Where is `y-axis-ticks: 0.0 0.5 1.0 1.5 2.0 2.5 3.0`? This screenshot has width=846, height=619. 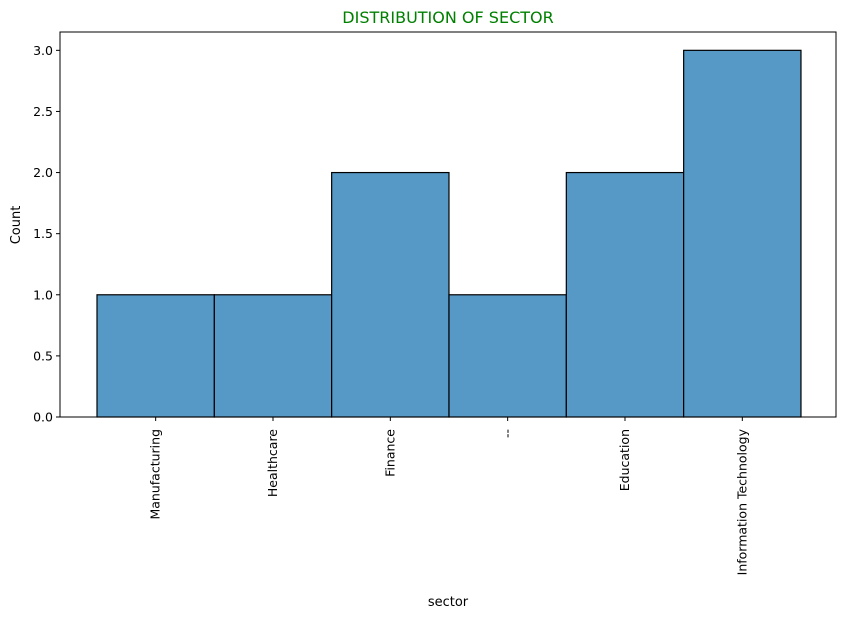 y-axis-ticks: 0.0 0.5 1.0 1.5 2.0 2.5 3.0 is located at coordinates (46, 234).